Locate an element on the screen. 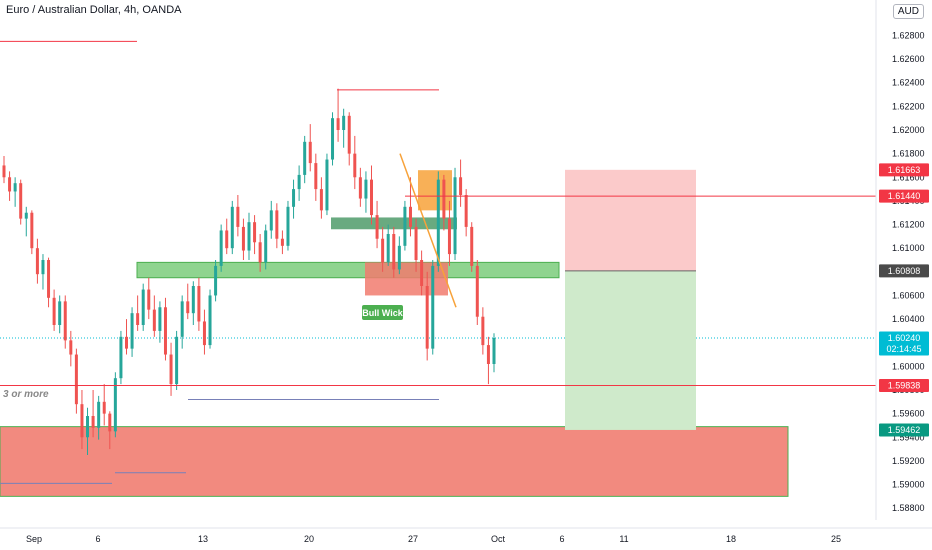 The height and width of the screenshot is (550, 932). countdown-label: 02:14:45 is located at coordinates (903, 349).